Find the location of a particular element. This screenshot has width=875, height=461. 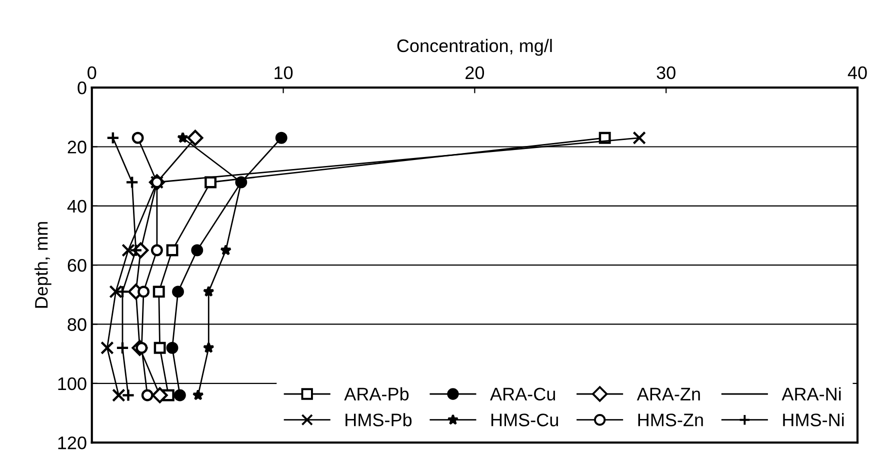

x-axis-title: Concentration, mg/l is located at coordinates (474, 47).